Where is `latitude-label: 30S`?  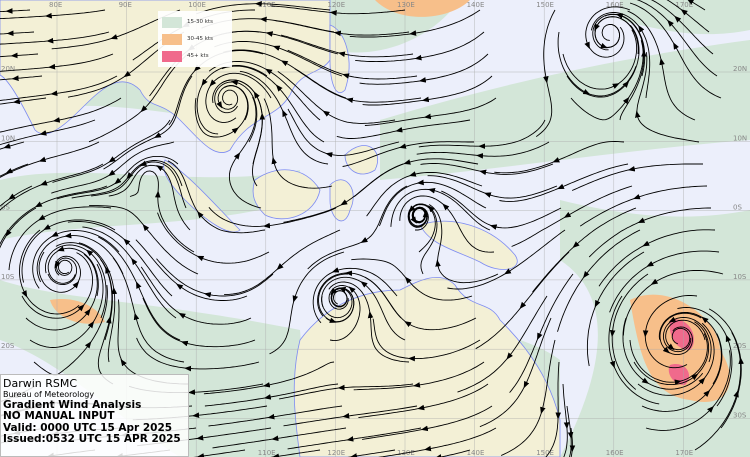 latitude-label: 30S is located at coordinates (740, 416).